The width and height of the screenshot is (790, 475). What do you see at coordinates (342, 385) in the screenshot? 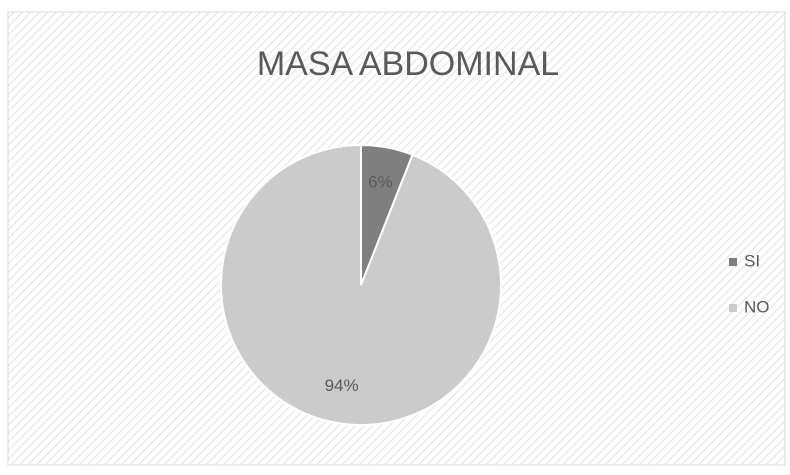
I see `data-label: 94%` at bounding box center [342, 385].